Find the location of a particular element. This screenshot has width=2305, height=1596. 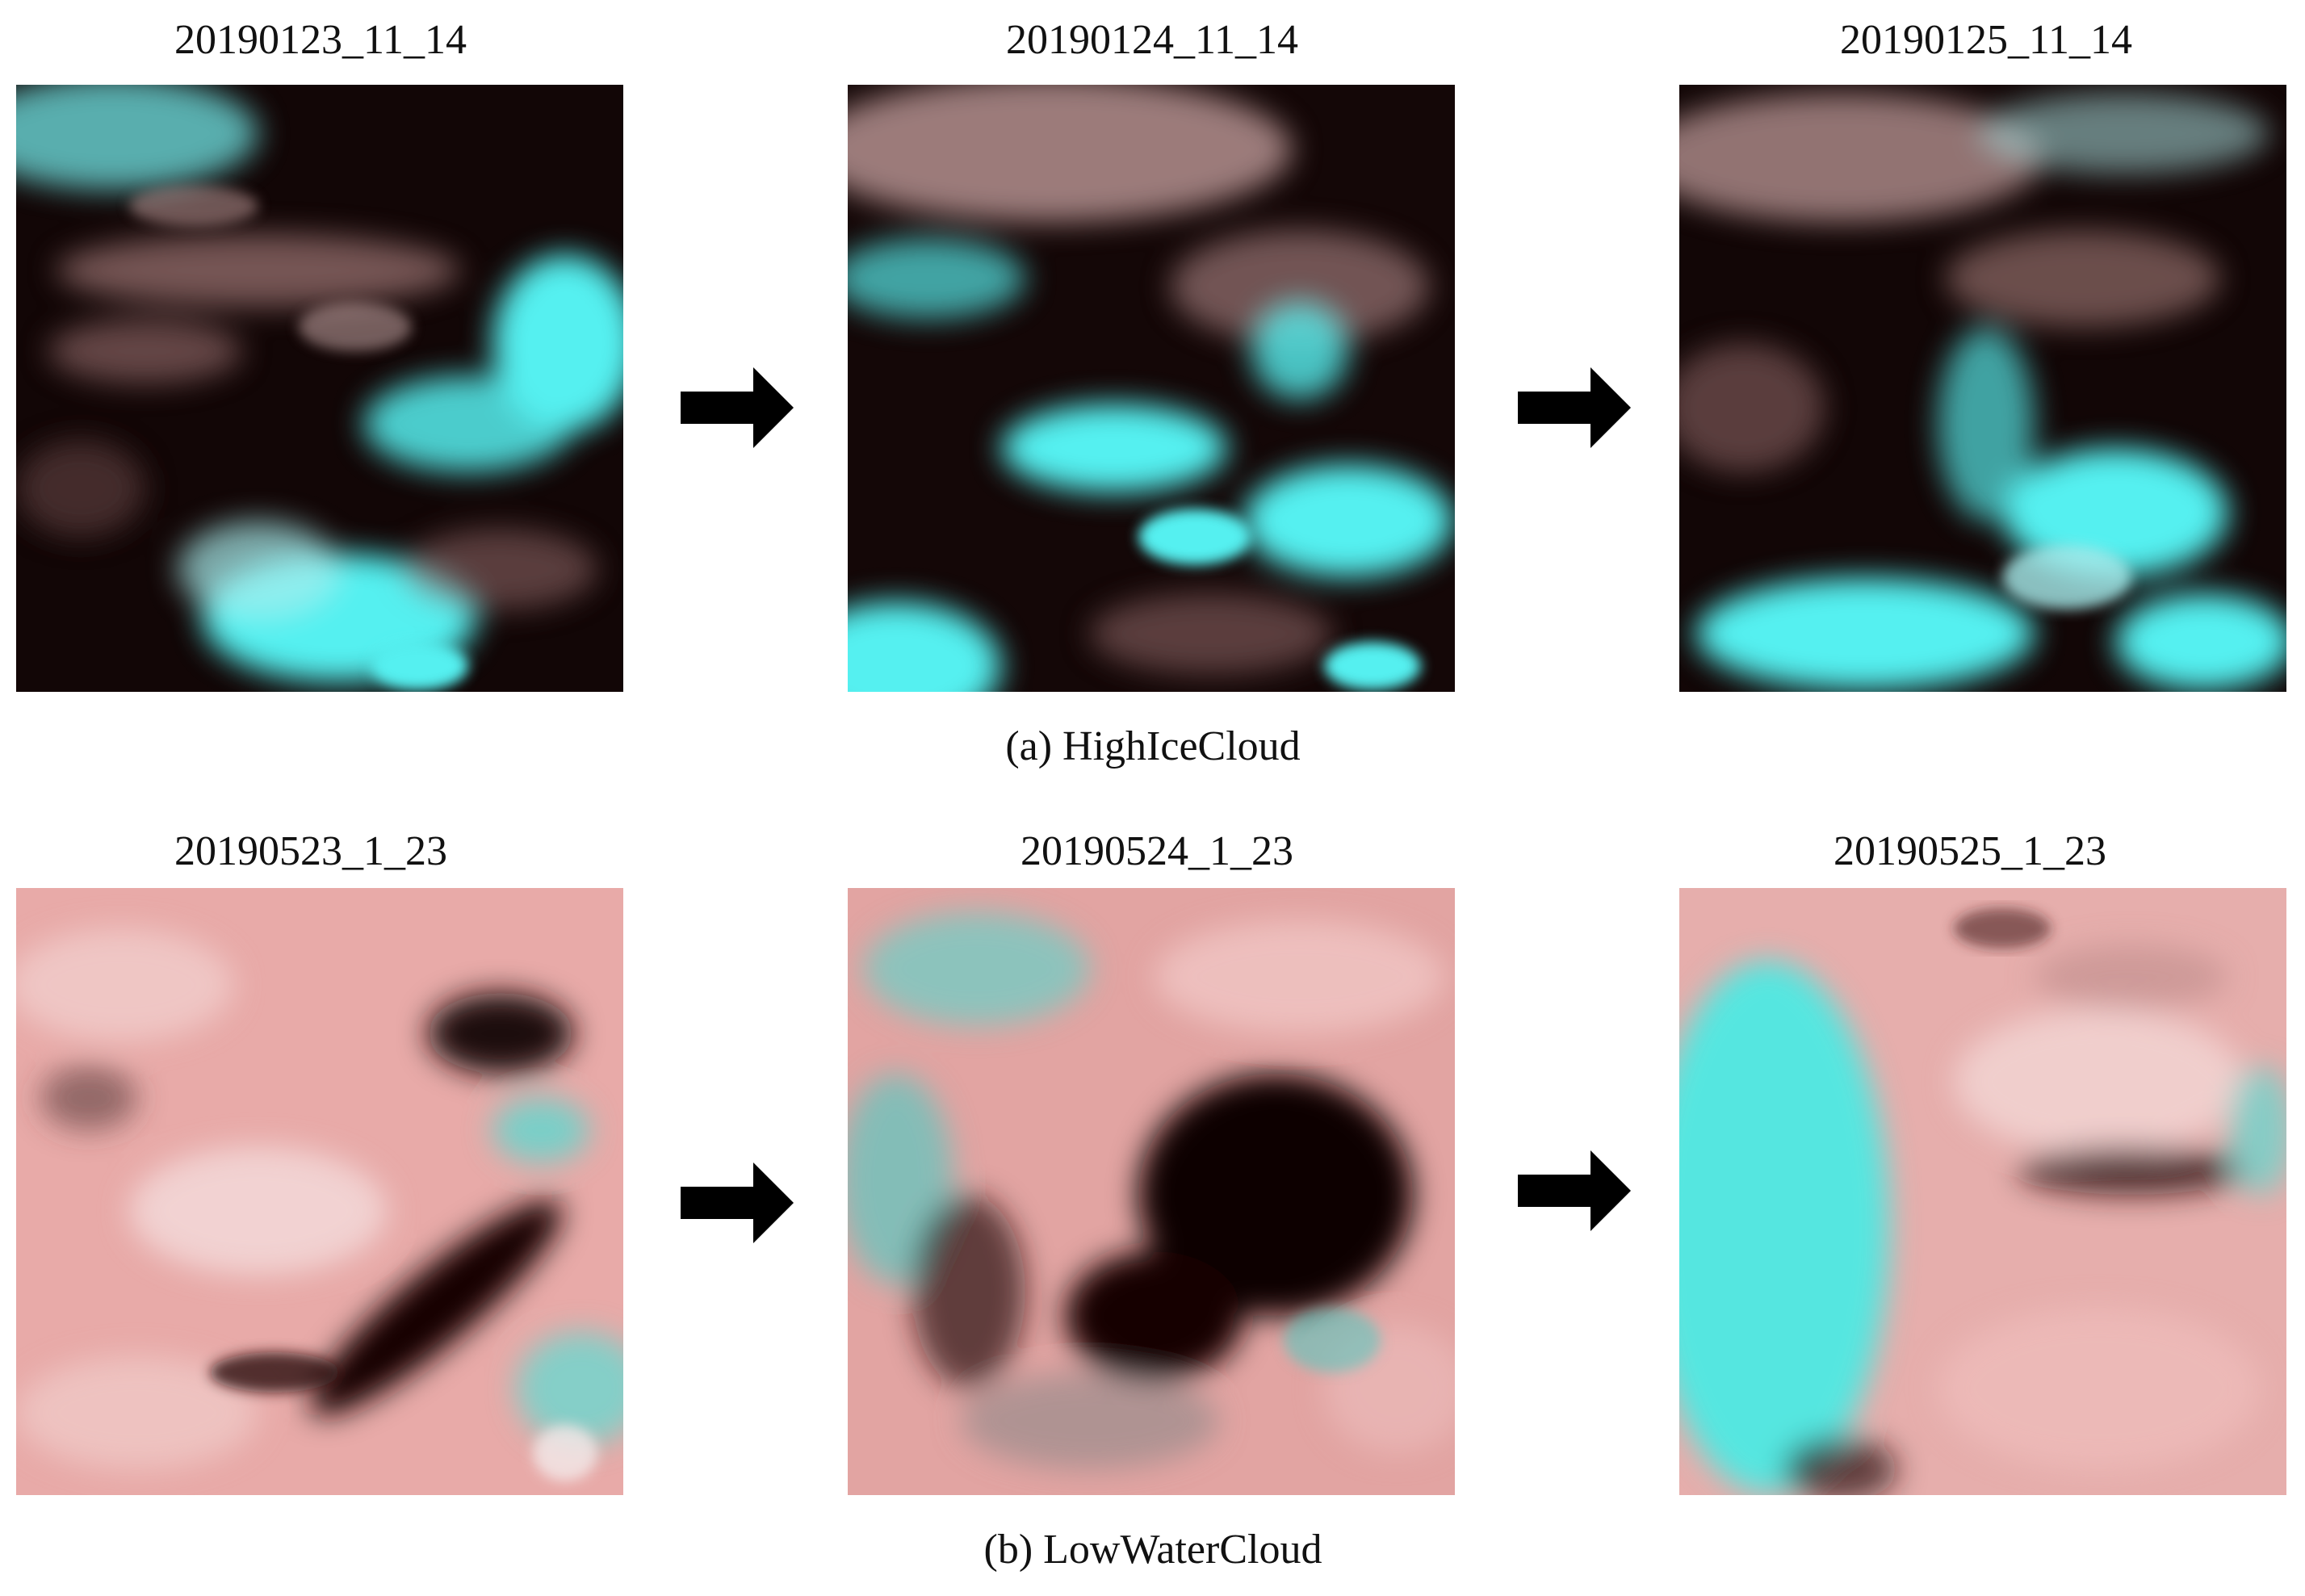

panel-label: 20190124_11_14 is located at coordinates (1152, 40).